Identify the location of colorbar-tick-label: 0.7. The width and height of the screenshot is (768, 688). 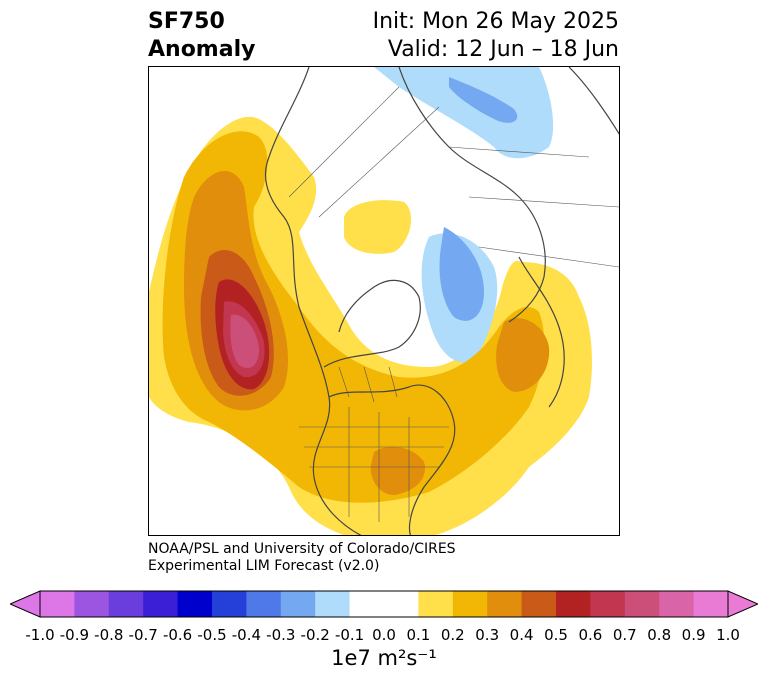
(624, 635).